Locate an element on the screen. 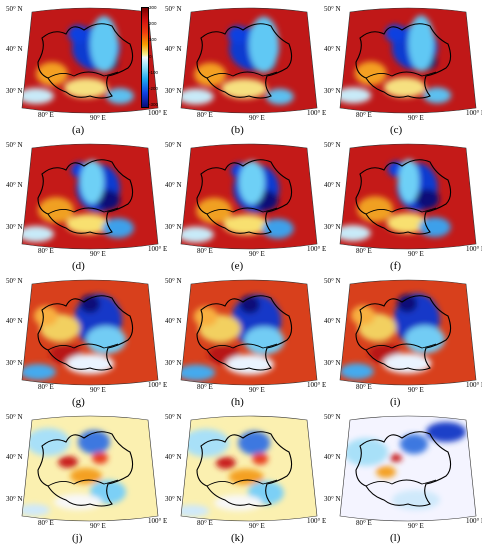 This screenshot has height=550, width=482. panel-label: (b) is located at coordinates (237, 130).